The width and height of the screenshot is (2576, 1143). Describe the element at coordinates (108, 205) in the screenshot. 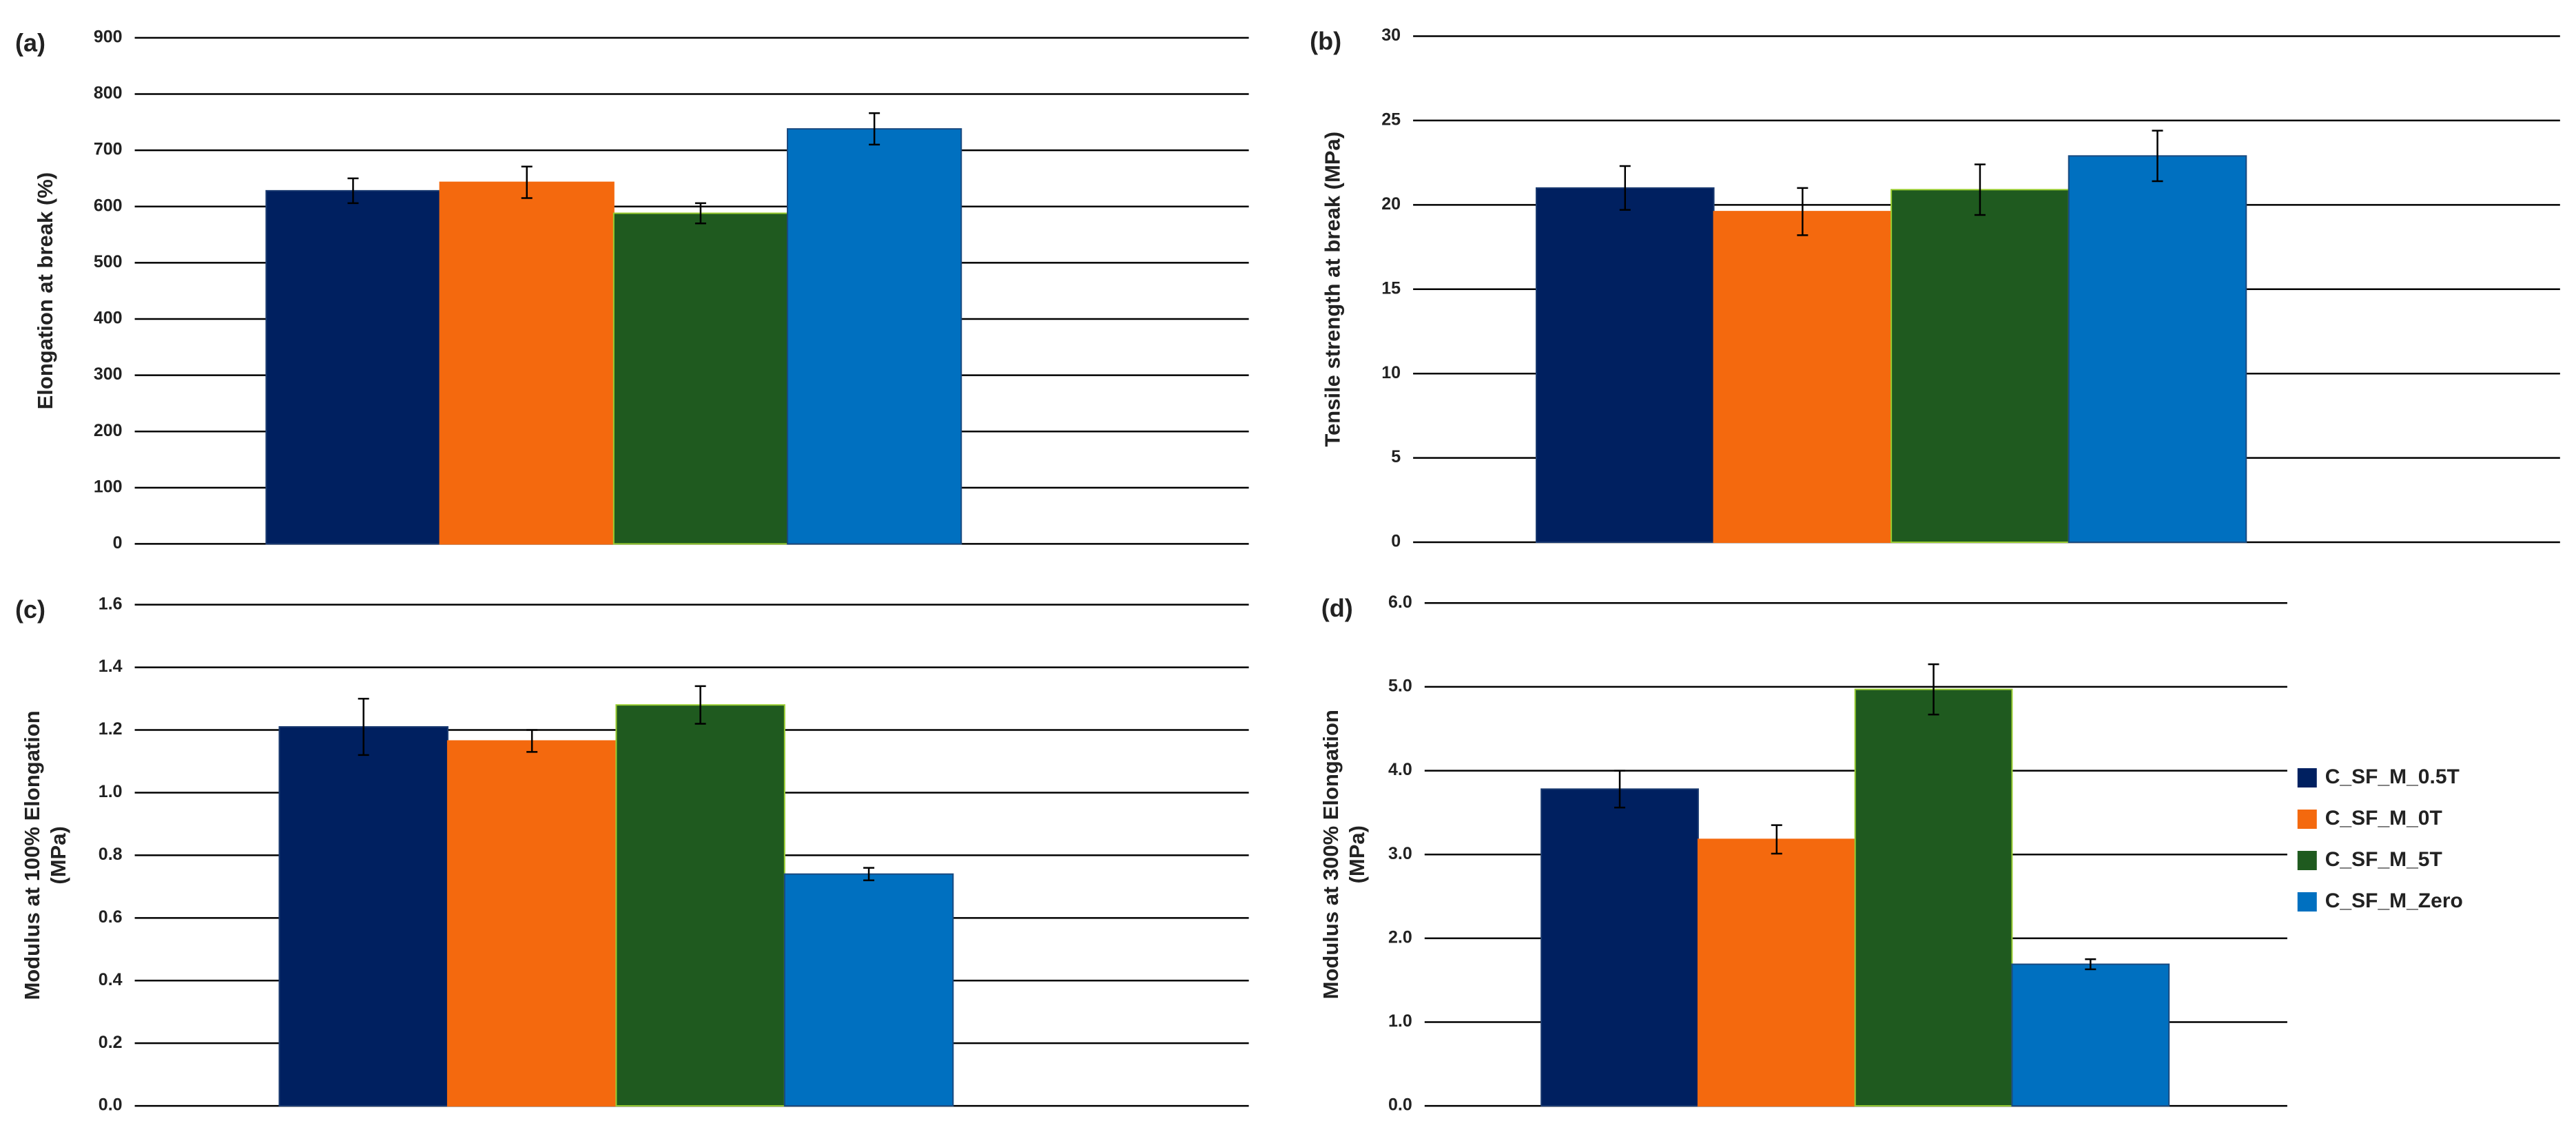

I see `y-tick-label: 600` at that location.